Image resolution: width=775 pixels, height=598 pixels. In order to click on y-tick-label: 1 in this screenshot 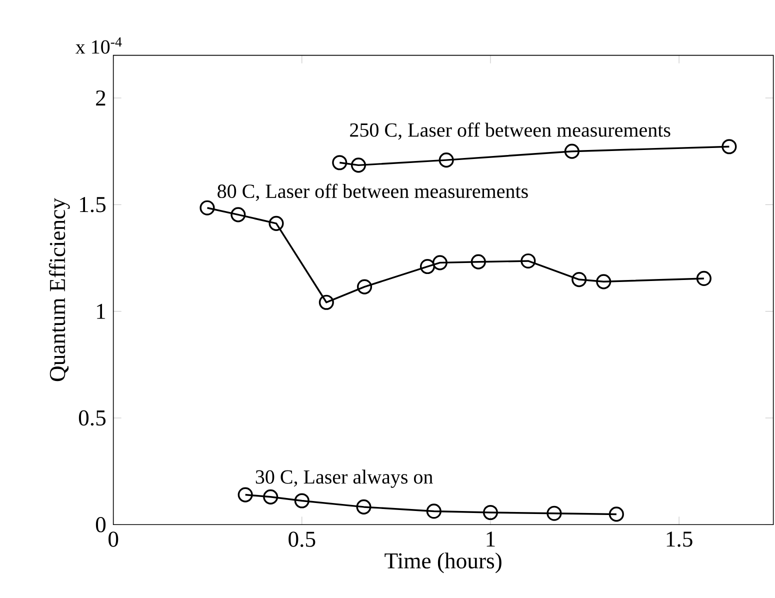, I will do `click(101, 311)`.